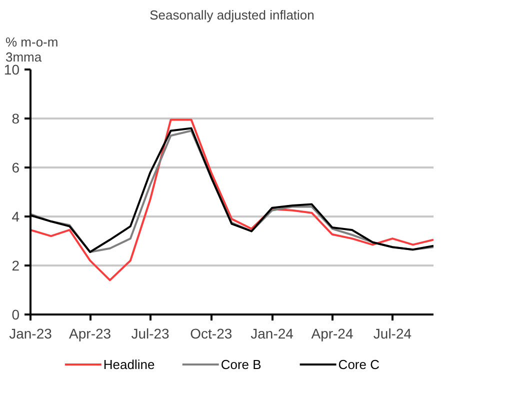 The width and height of the screenshot is (509, 412). What do you see at coordinates (241, 364) in the screenshot?
I see `legend-label: Core B` at bounding box center [241, 364].